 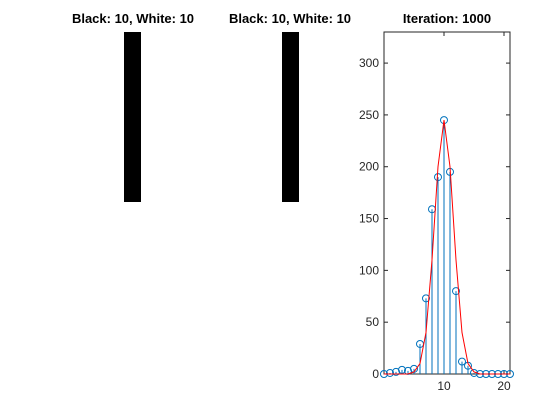 What do you see at coordinates (447, 18) in the screenshot?
I see `chart-title: Iteration: 1000` at bounding box center [447, 18].